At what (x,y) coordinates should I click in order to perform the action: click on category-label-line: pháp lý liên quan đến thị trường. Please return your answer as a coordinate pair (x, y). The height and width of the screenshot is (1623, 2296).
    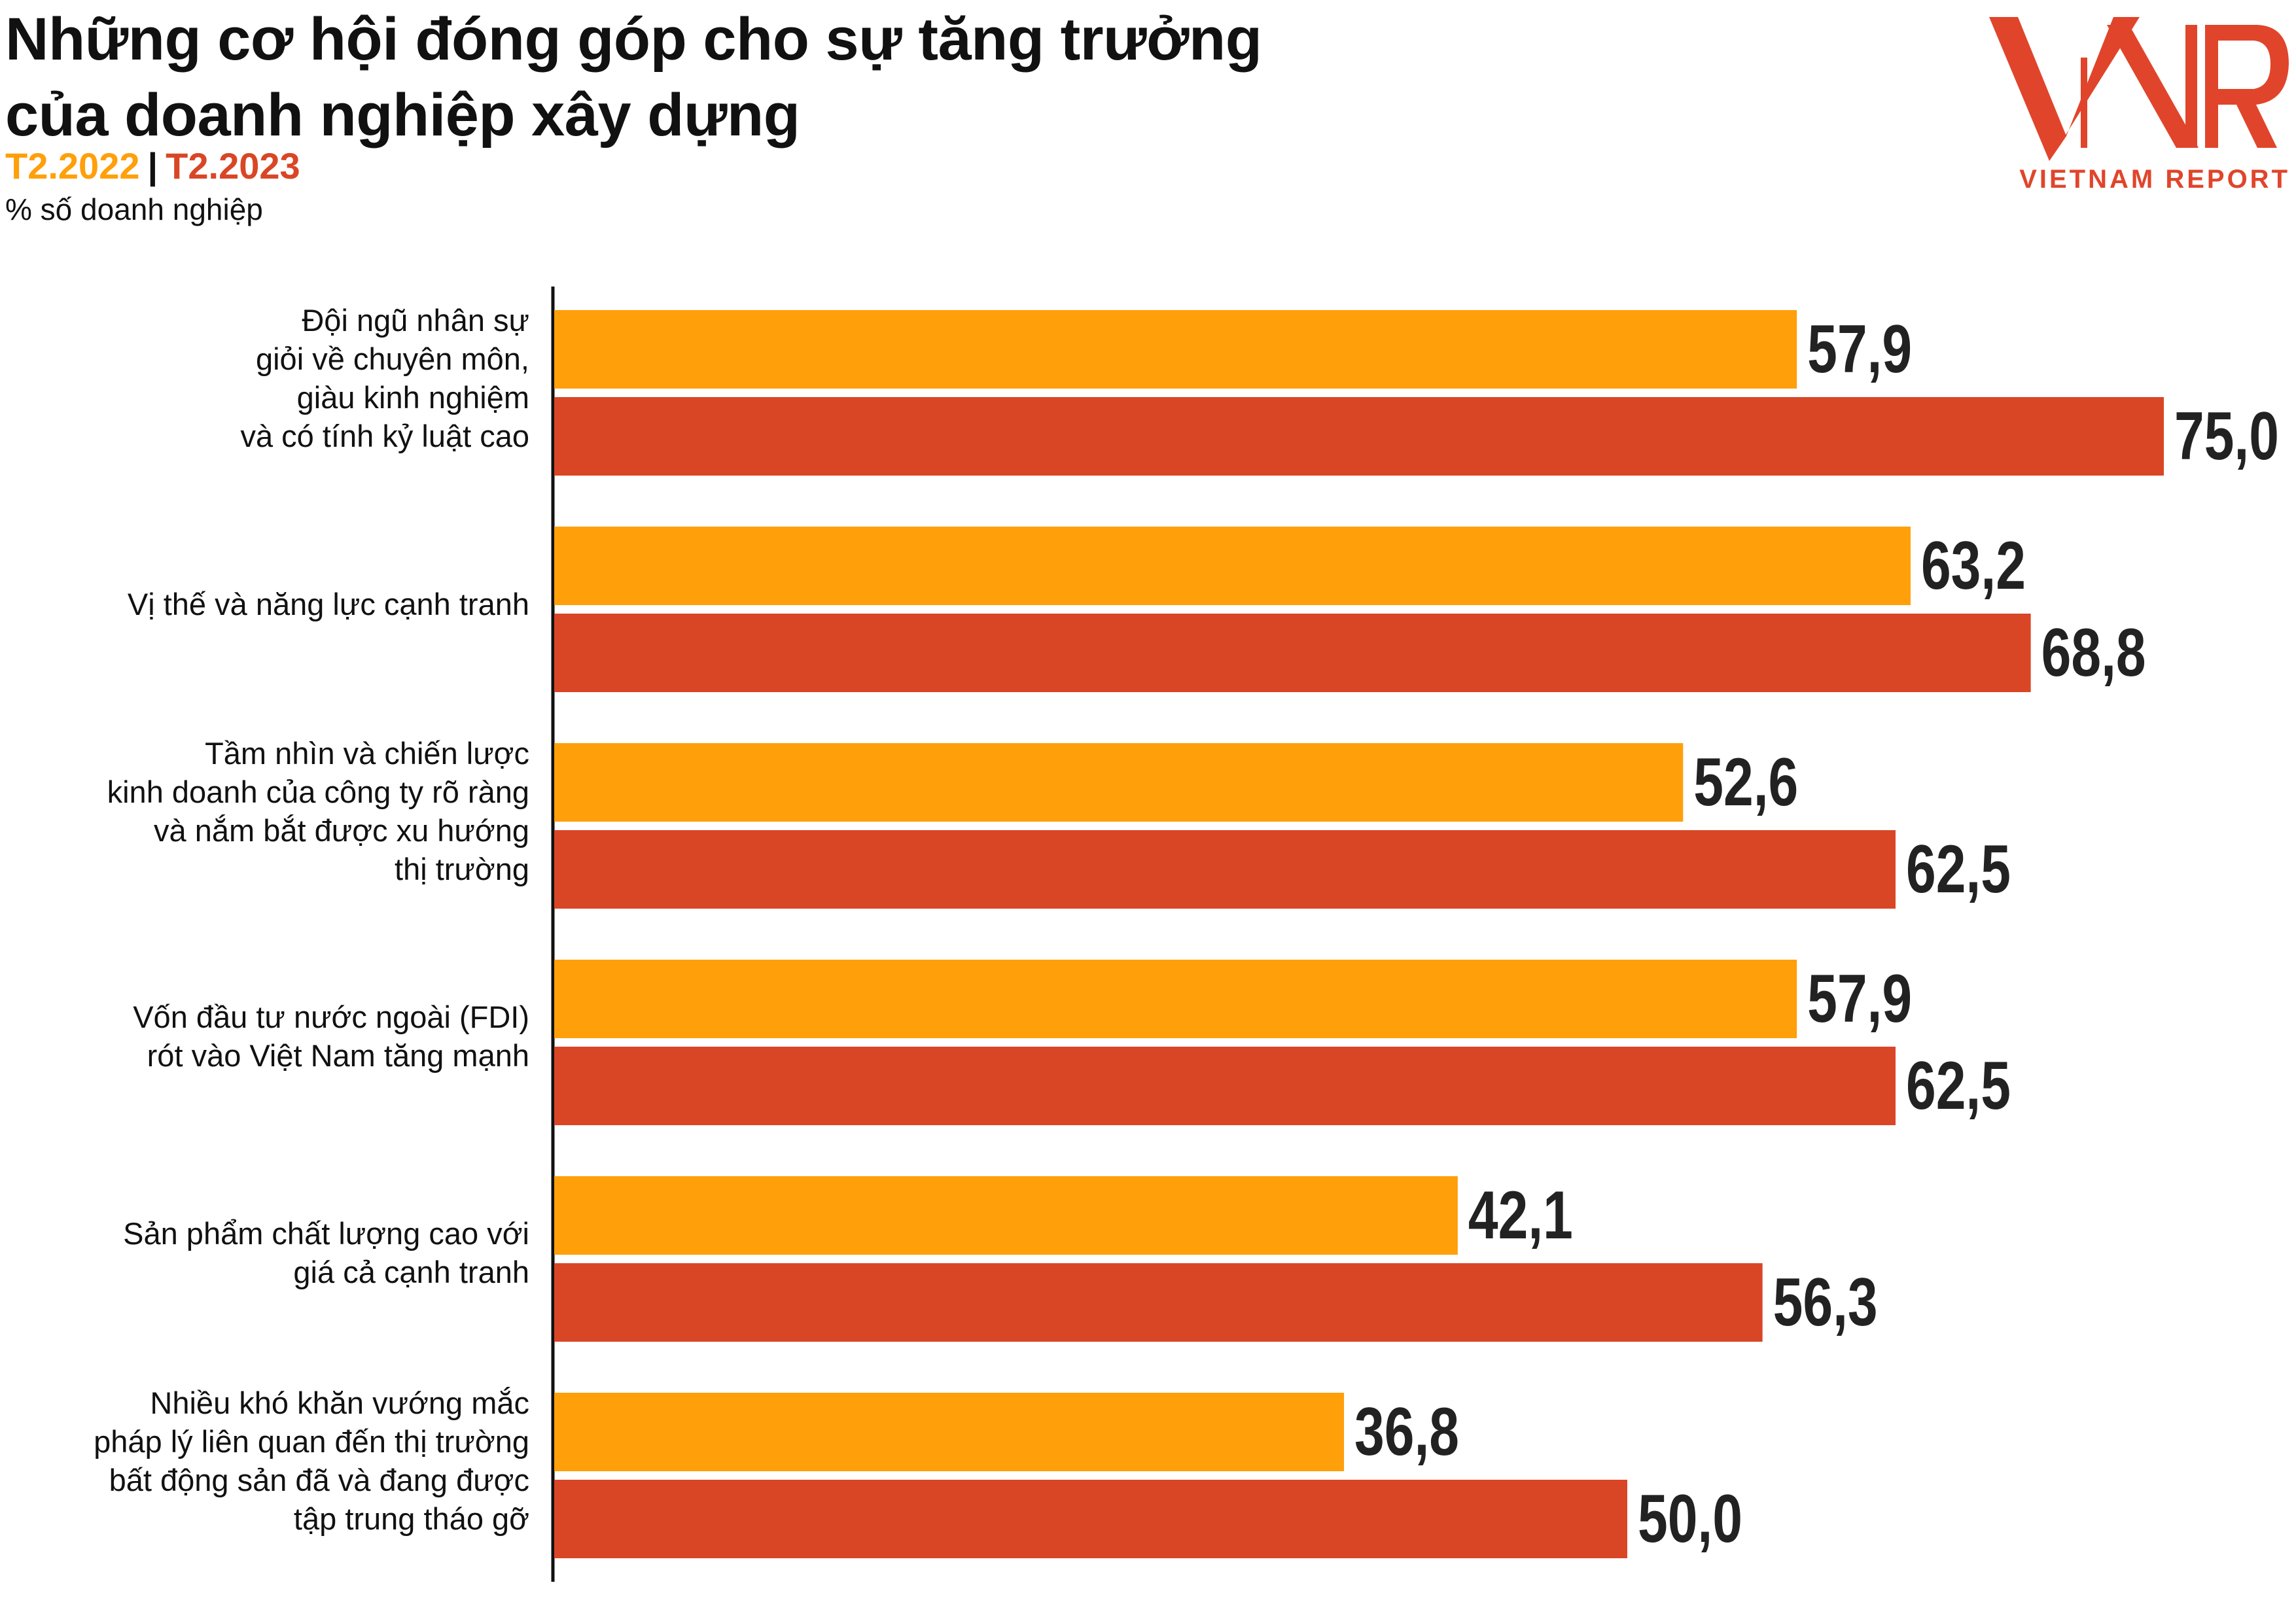
    Looking at the image, I should click on (311, 1442).